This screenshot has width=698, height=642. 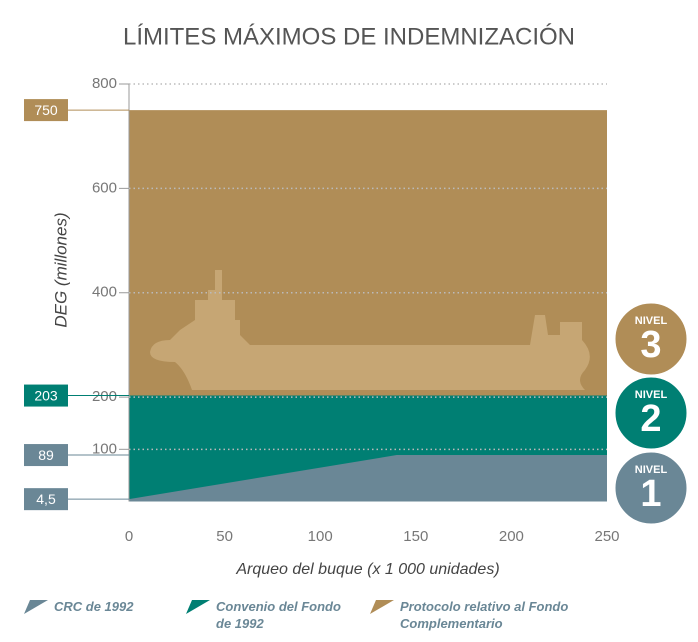 What do you see at coordinates (370, 330) in the screenshot?
I see `ship-silhouette` at bounding box center [370, 330].